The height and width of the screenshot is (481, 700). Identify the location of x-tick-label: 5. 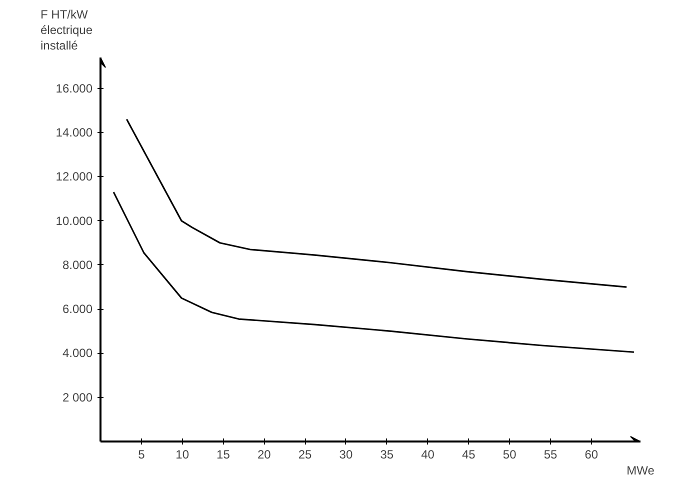
(142, 455).